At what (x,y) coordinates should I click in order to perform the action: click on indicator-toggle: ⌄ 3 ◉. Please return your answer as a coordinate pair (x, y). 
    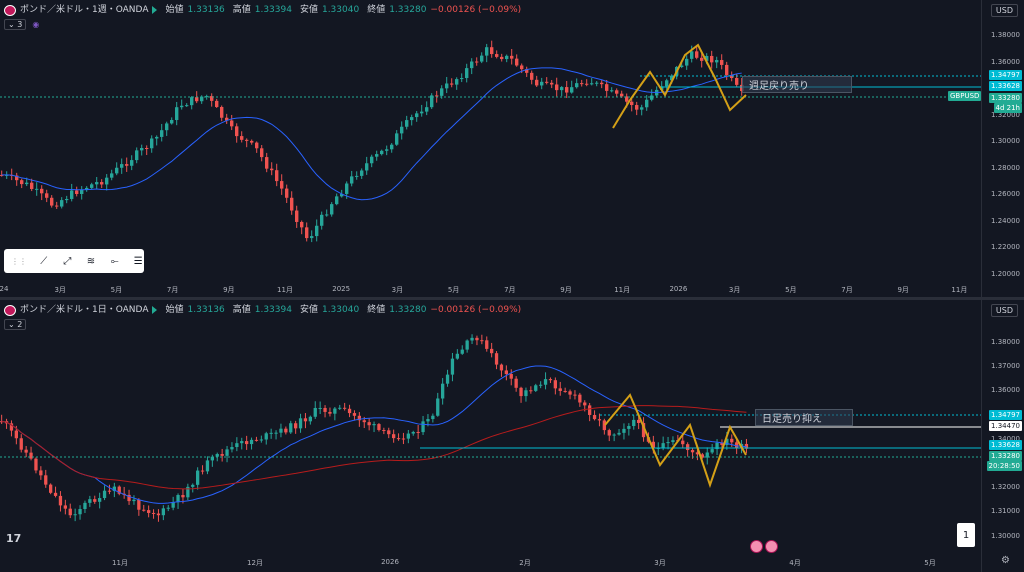
    Looking at the image, I should click on (21, 24).